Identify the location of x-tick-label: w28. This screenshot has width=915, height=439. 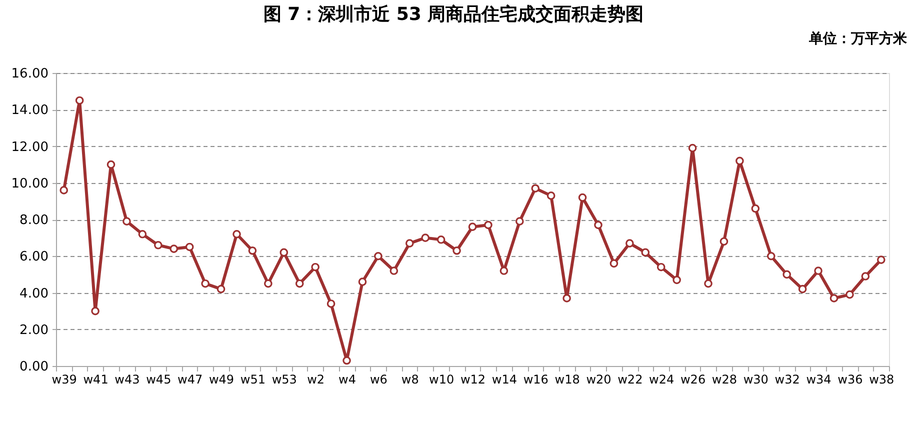
(725, 379).